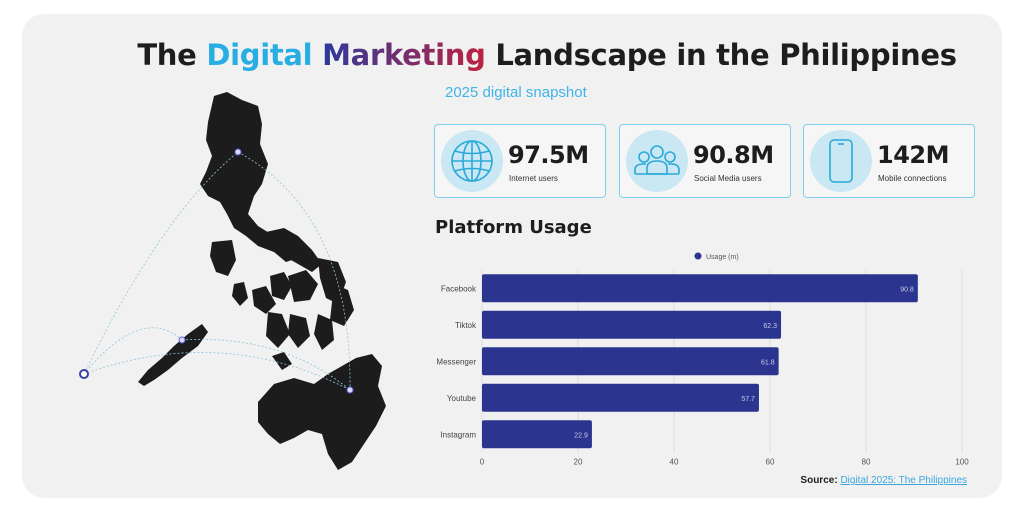  Describe the element at coordinates (581, 435) in the screenshot. I see `data-label: 22.9` at that location.